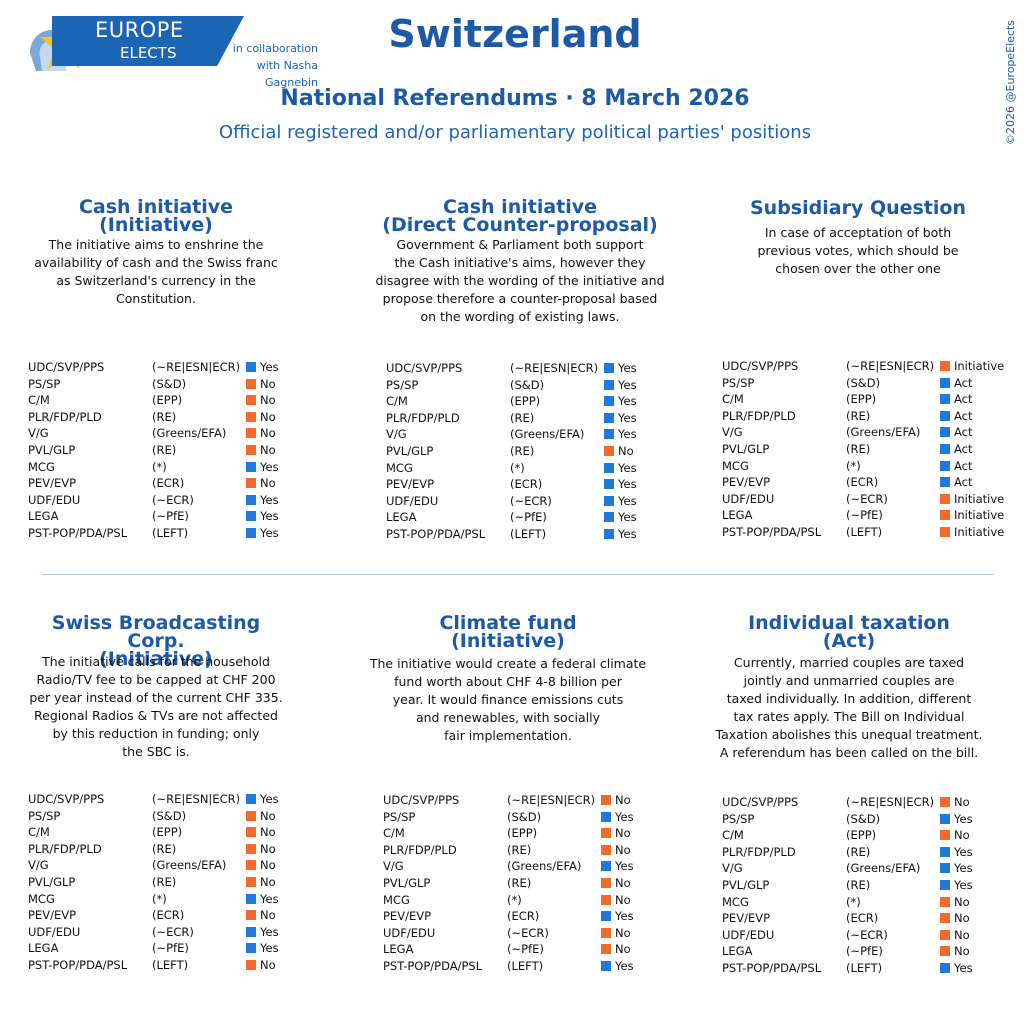  Describe the element at coordinates (173, 932) in the screenshot. I see `table-row: UDF/EDU (~ECR) Yes` at that location.